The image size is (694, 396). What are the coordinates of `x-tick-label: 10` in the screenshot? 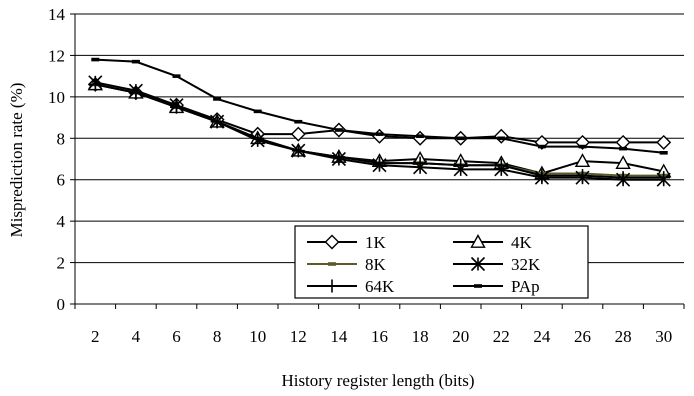 It's located at (257, 336).